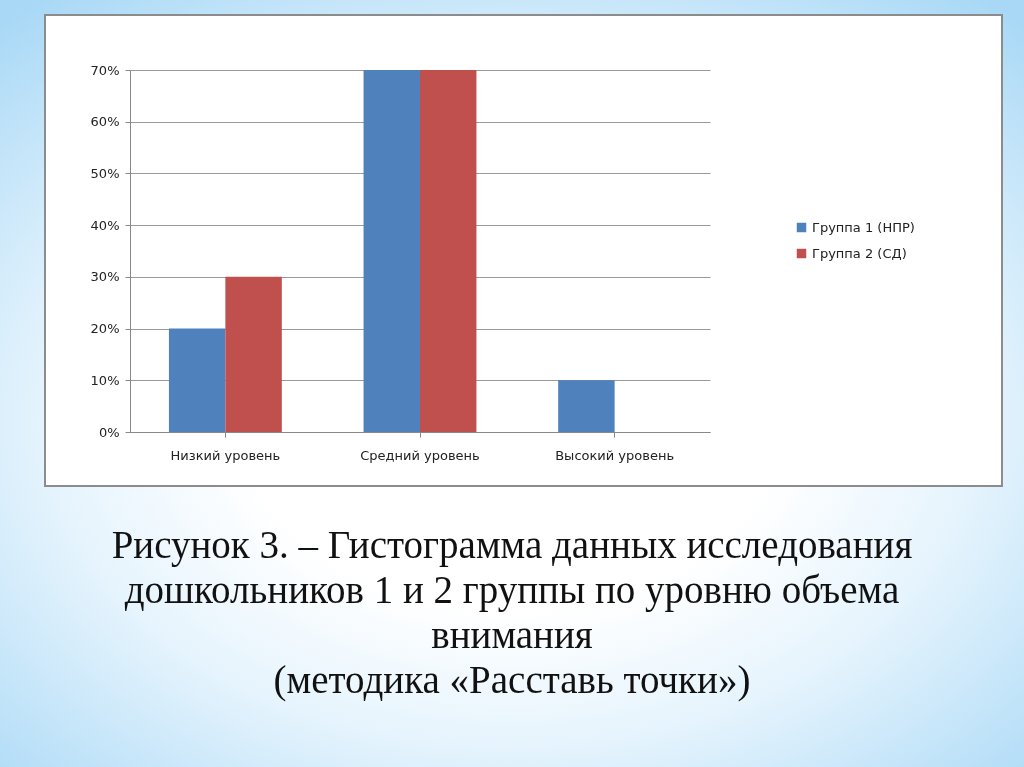 This screenshot has height=767, width=1024. I want to click on y-tick-label: 50%, so click(105, 173).